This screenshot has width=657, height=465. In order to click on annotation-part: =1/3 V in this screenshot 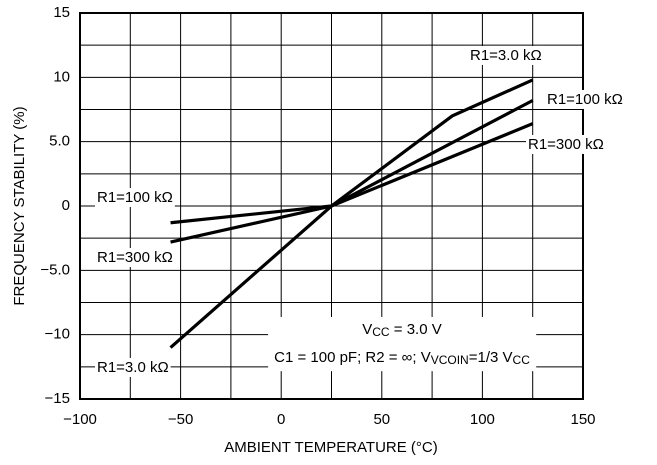, I will do `click(491, 357)`.